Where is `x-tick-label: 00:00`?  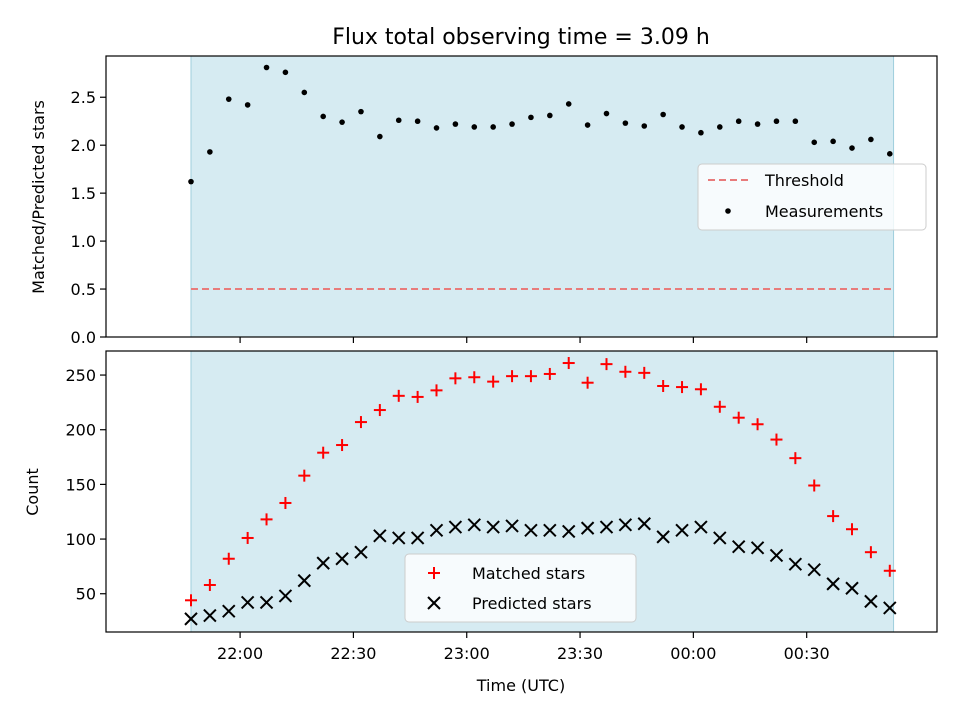
x-tick-label: 00:00 is located at coordinates (693, 653).